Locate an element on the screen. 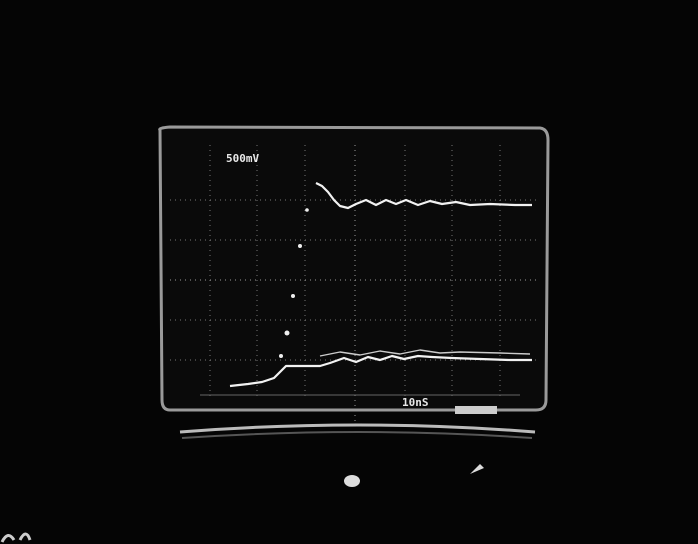  volts-per-div-readout: 500mV is located at coordinates (242, 158).